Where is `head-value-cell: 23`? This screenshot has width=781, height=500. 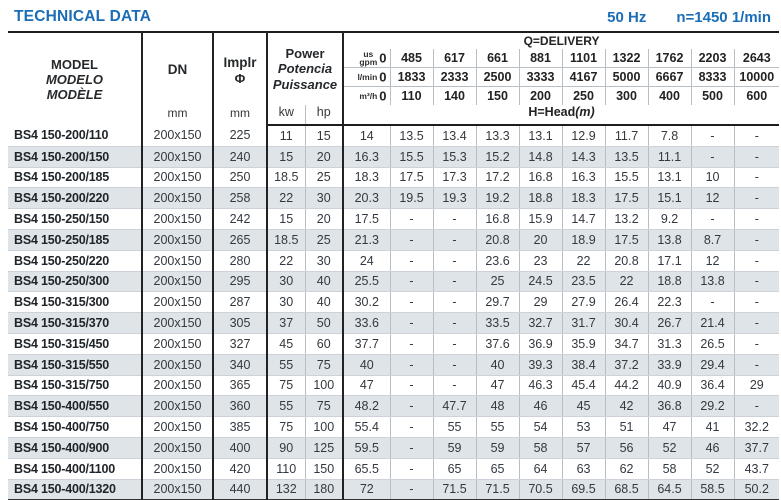
head-value-cell: 23 is located at coordinates (541, 261).